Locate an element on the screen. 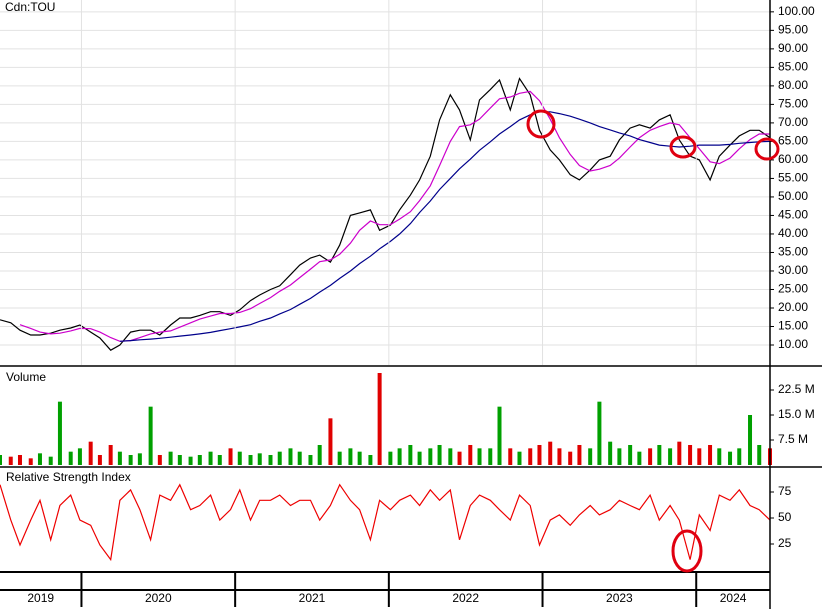 The height and width of the screenshot is (609, 822). y-tick-label: 25 is located at coordinates (785, 543).